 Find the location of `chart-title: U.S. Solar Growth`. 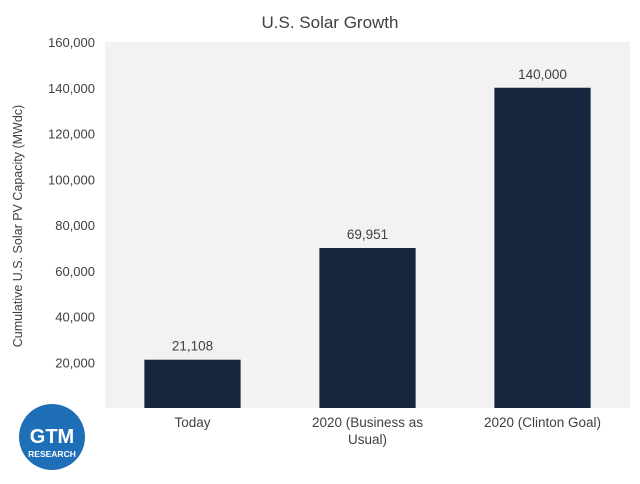

chart-title: U.S. Solar Growth is located at coordinates (330, 22).